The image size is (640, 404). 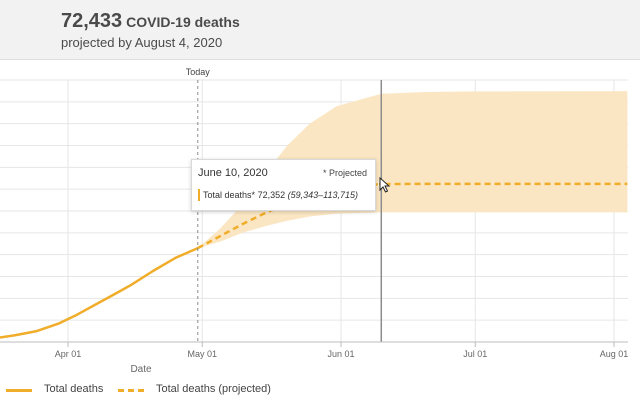 What do you see at coordinates (323, 195) in the screenshot?
I see `tooltip-range: (59,343–113,715)` at bounding box center [323, 195].